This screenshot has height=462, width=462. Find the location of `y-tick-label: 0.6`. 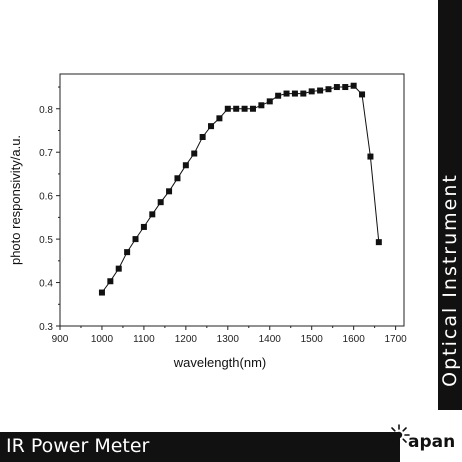

y-tick-label: 0.6 is located at coordinates (46, 197).